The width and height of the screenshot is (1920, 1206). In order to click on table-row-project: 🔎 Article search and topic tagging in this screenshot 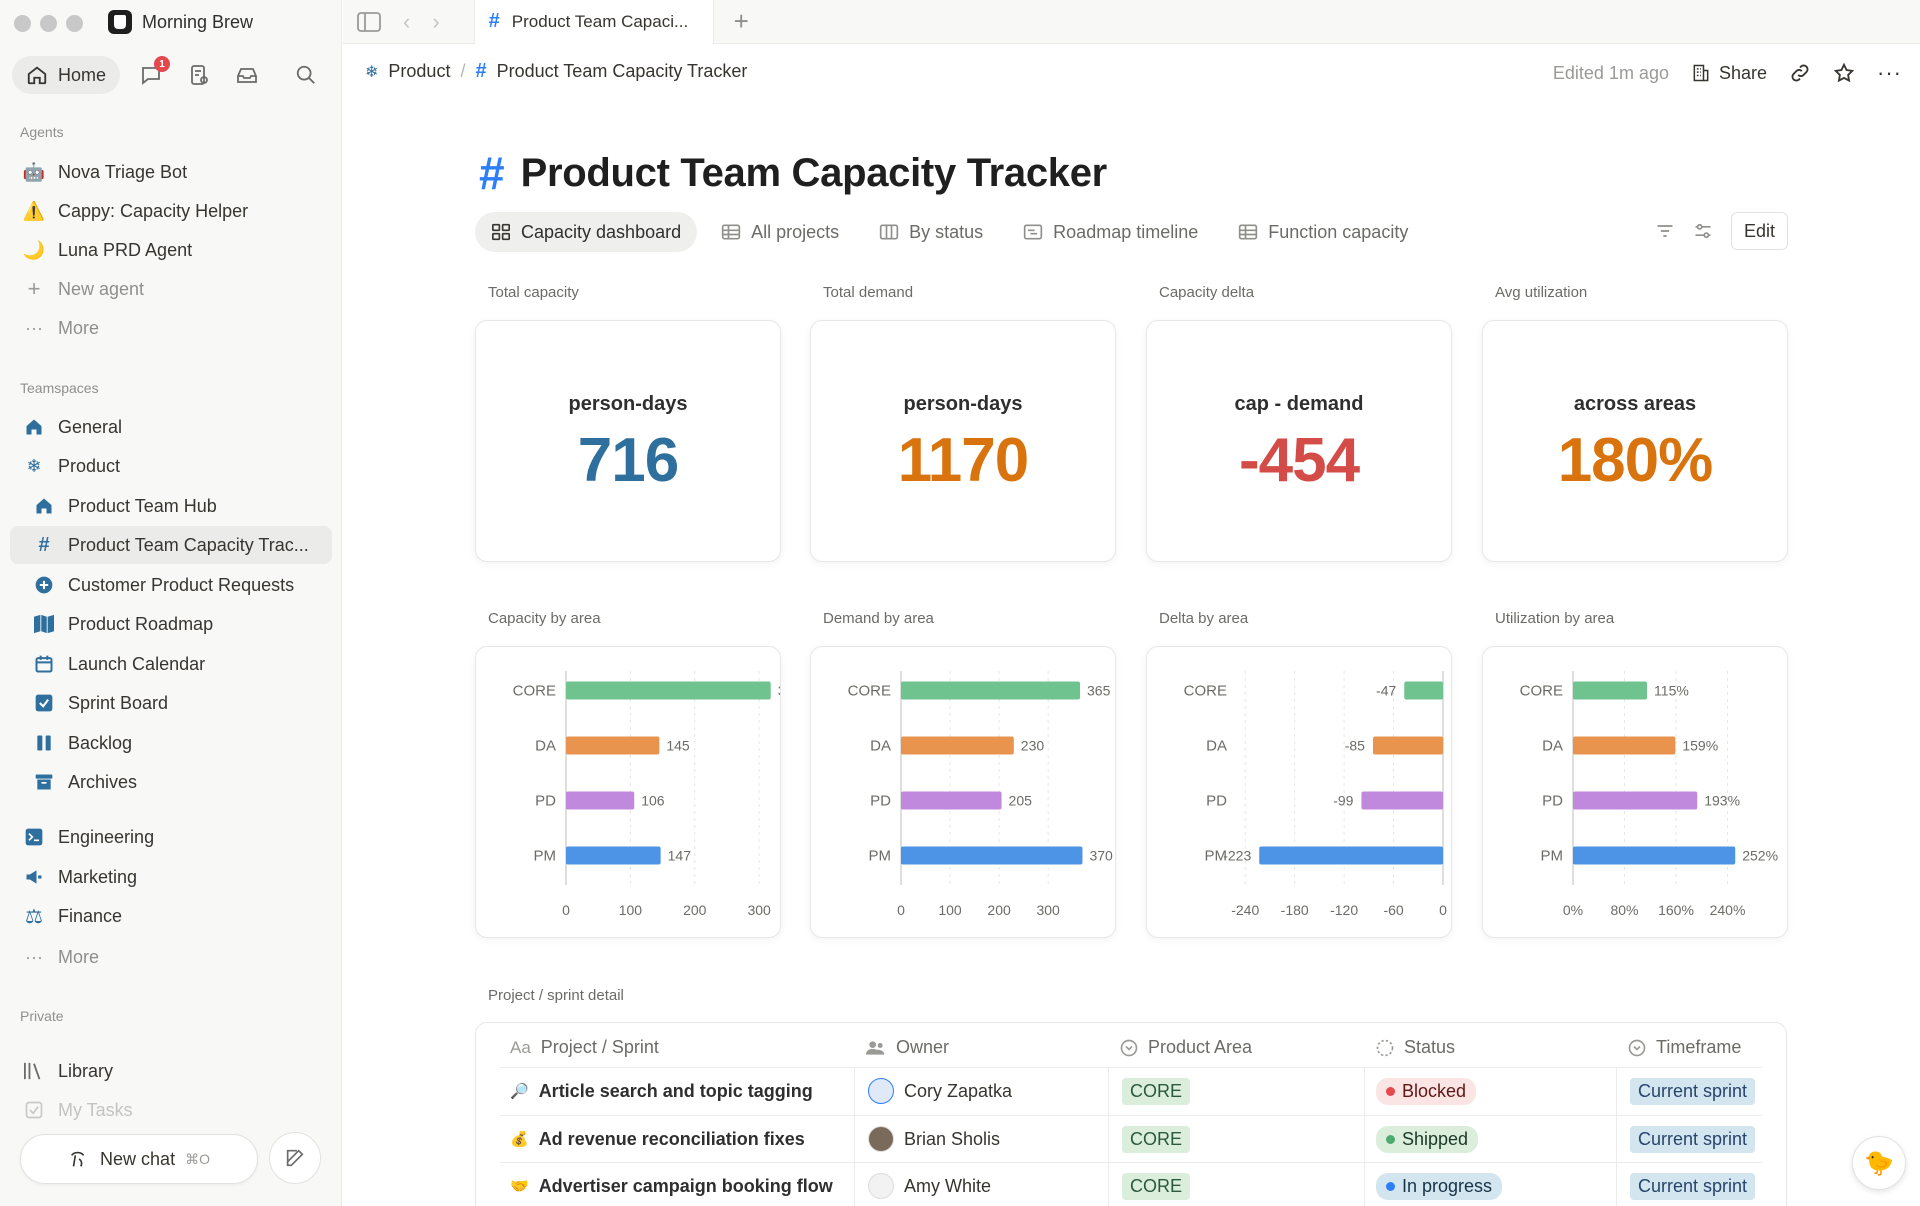, I will do `click(661, 1091)`.